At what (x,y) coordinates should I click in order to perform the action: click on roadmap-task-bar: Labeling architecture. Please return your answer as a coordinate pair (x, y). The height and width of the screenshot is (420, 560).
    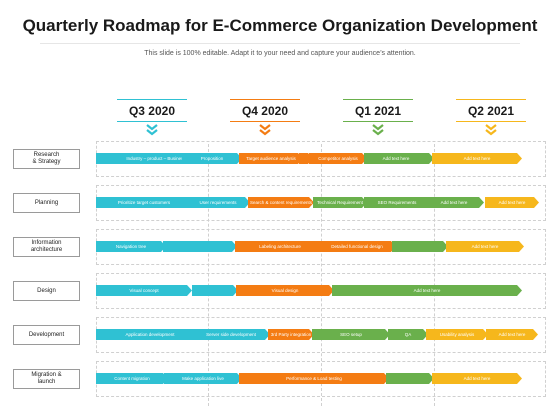
    Looking at the image, I should click on (280, 246).